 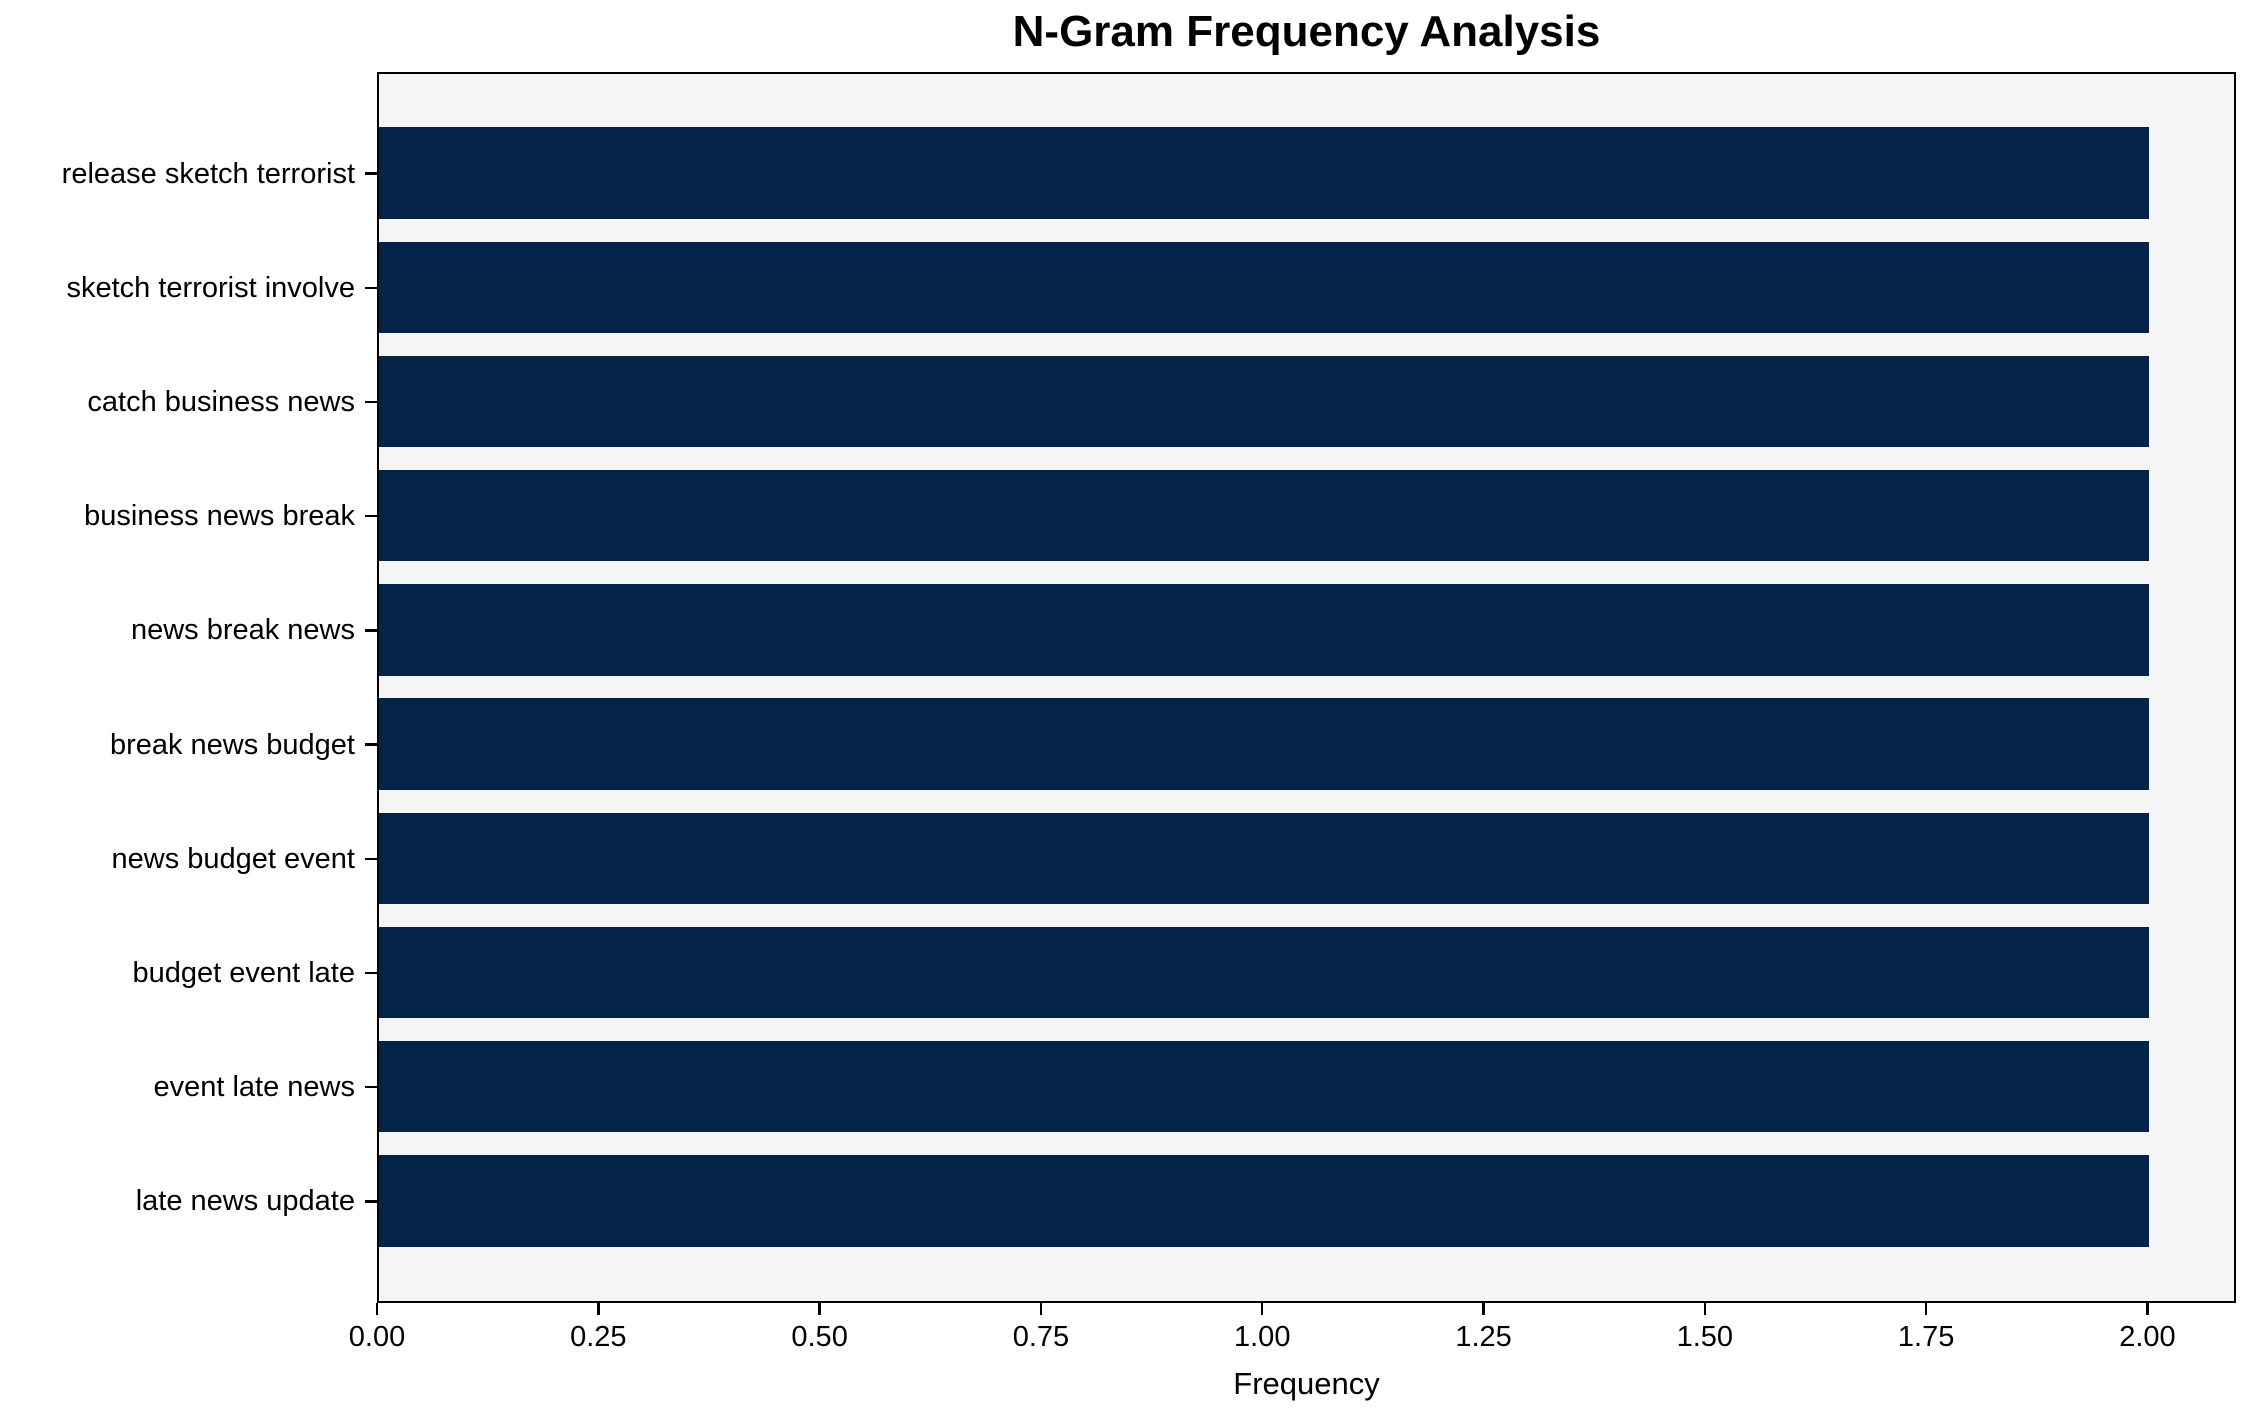 What do you see at coordinates (233, 858) in the screenshot?
I see `y-tick-label: news budget event` at bounding box center [233, 858].